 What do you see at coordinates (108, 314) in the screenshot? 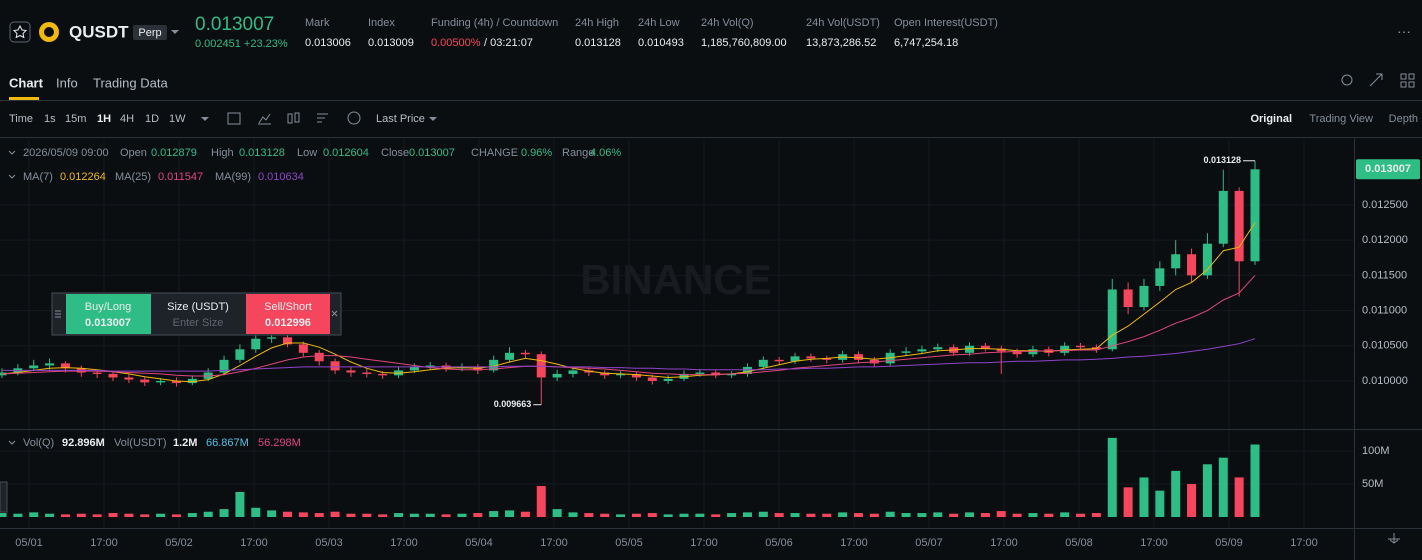
I see `buy-button` at bounding box center [108, 314].